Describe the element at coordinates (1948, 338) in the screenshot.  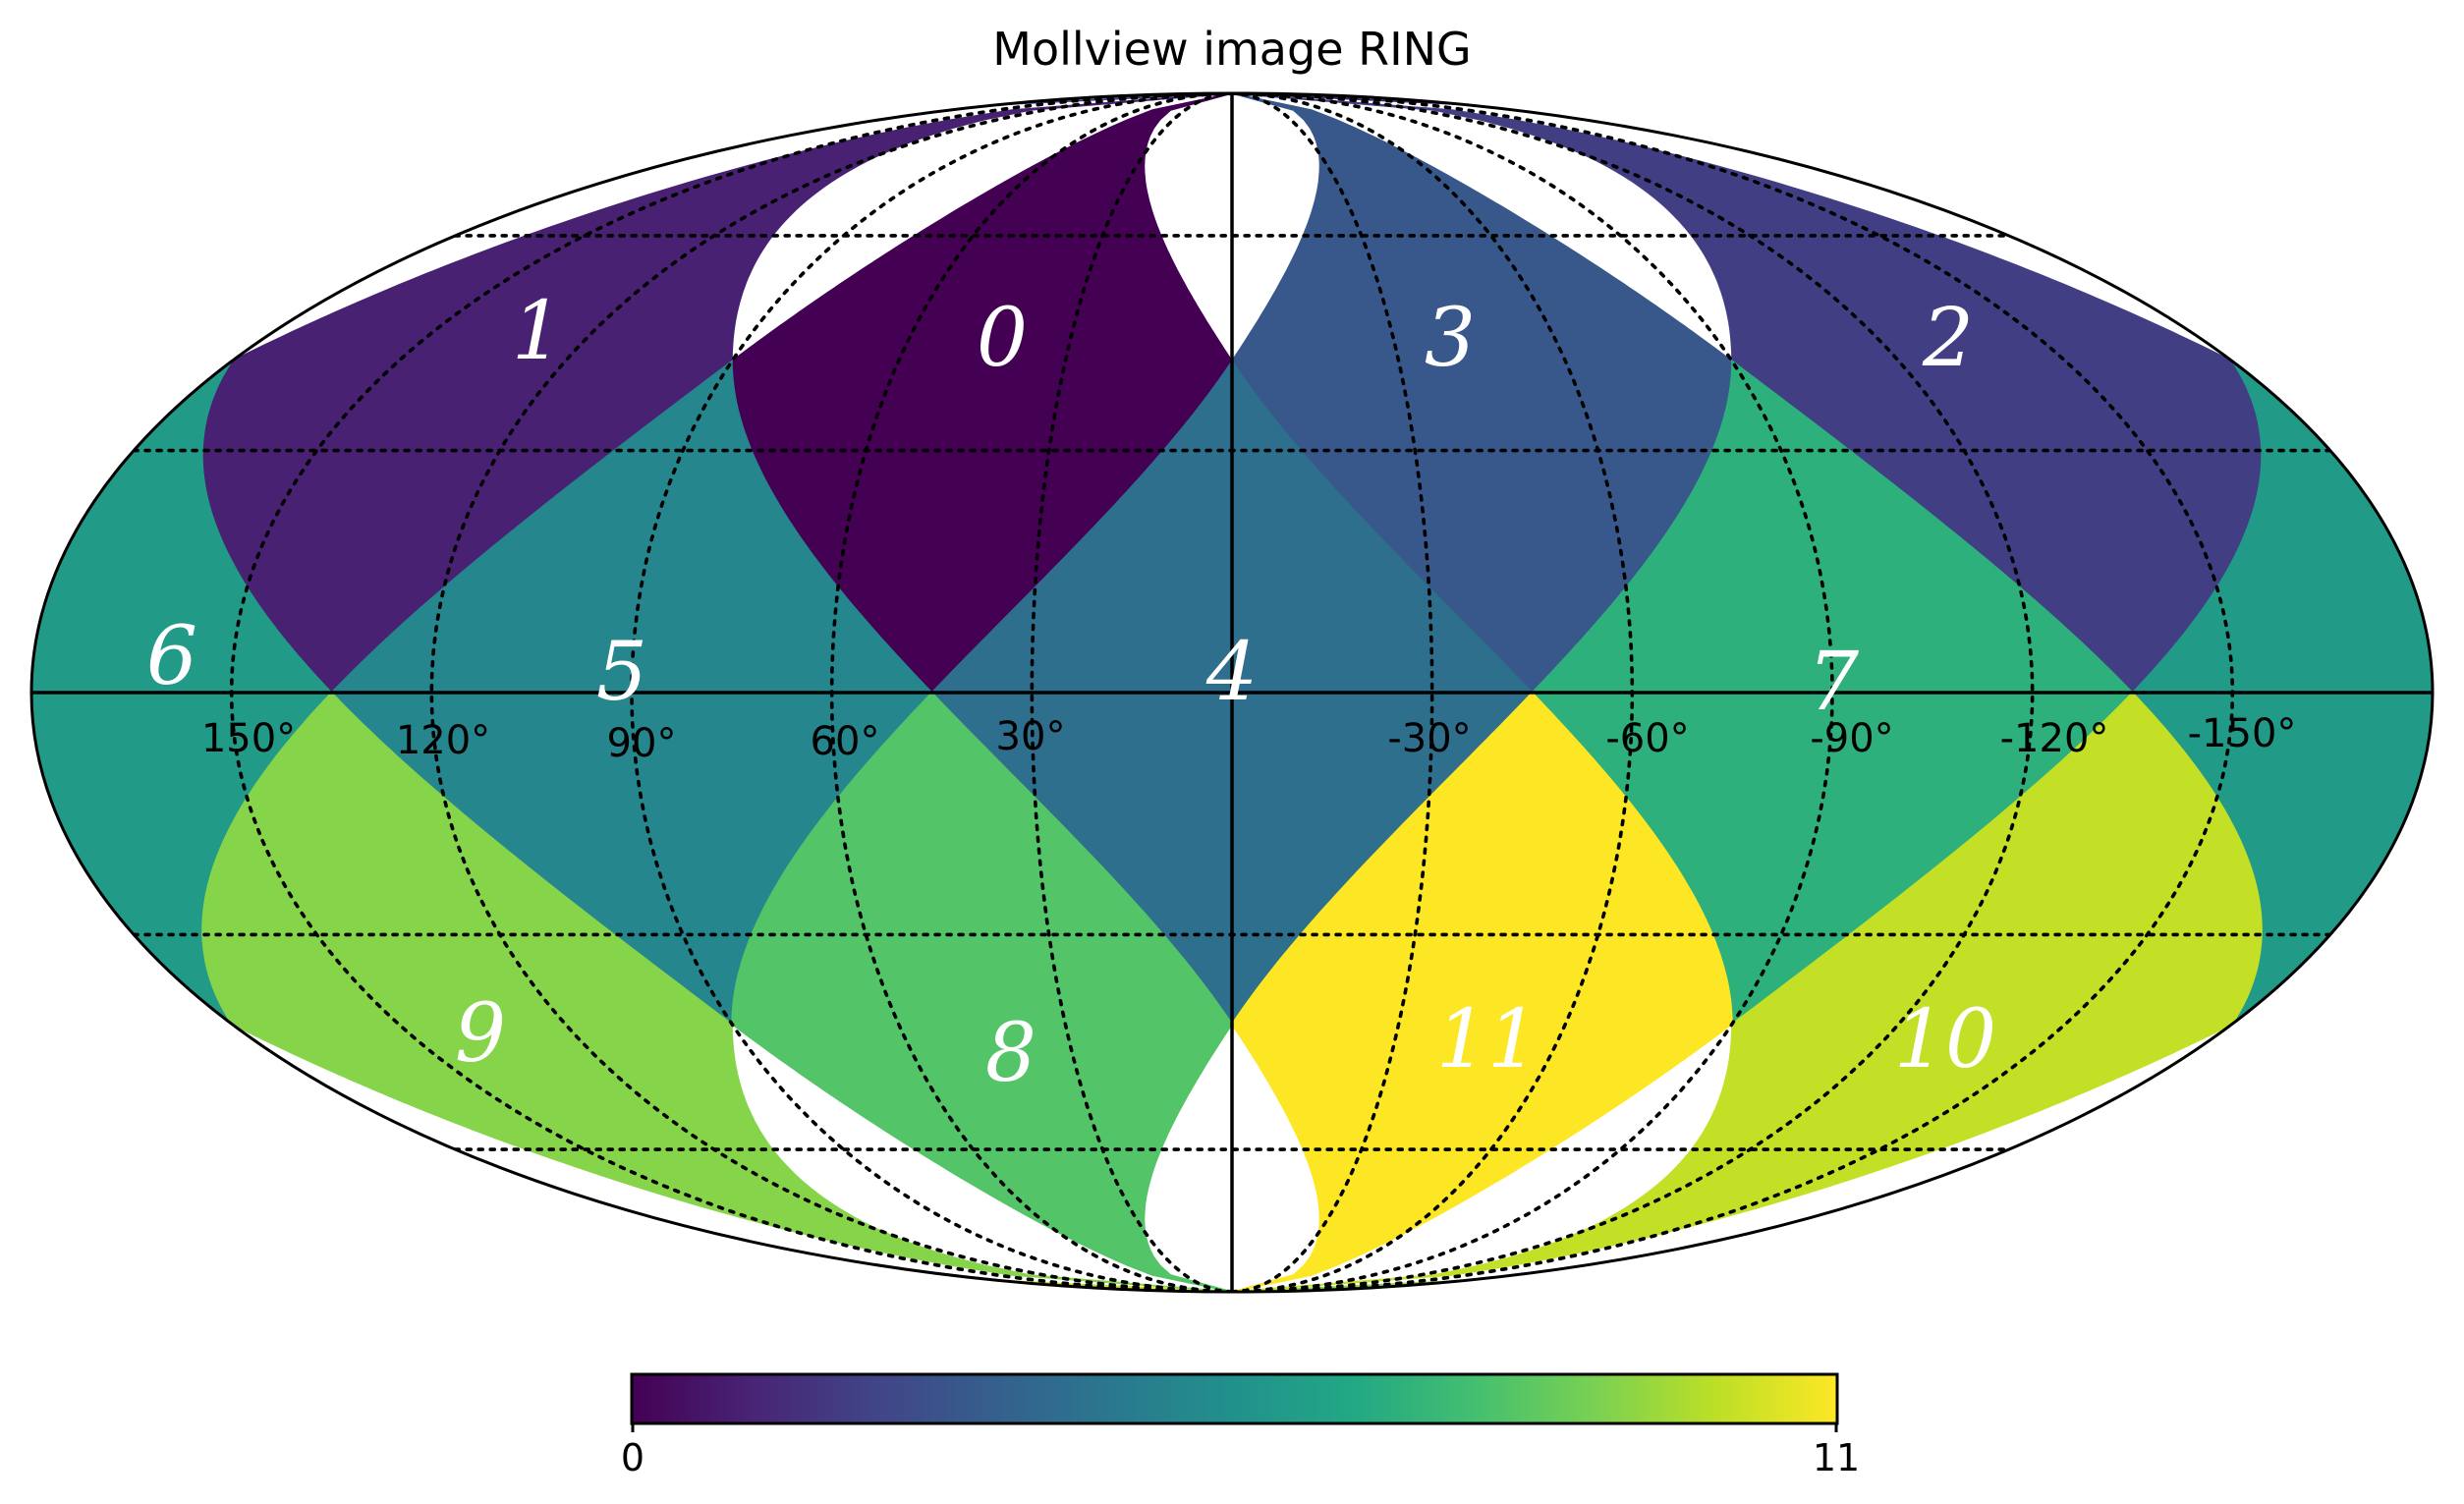
I see `face-label-2: 2` at that location.